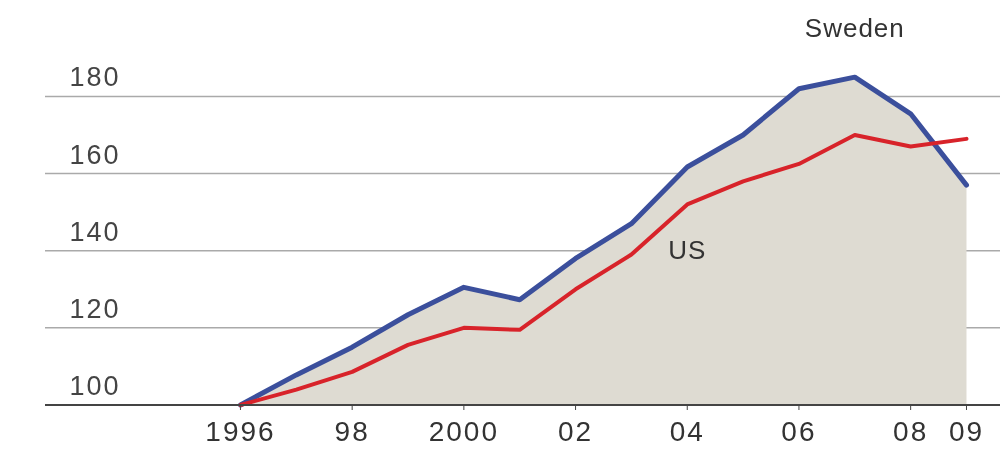  Describe the element at coordinates (854, 28) in the screenshot. I see `series-label: Sweden` at that location.